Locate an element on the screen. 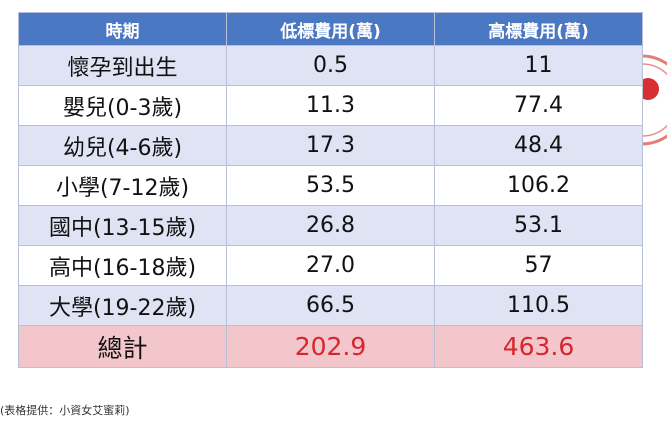  cost-cell: 77.4 is located at coordinates (538, 105).